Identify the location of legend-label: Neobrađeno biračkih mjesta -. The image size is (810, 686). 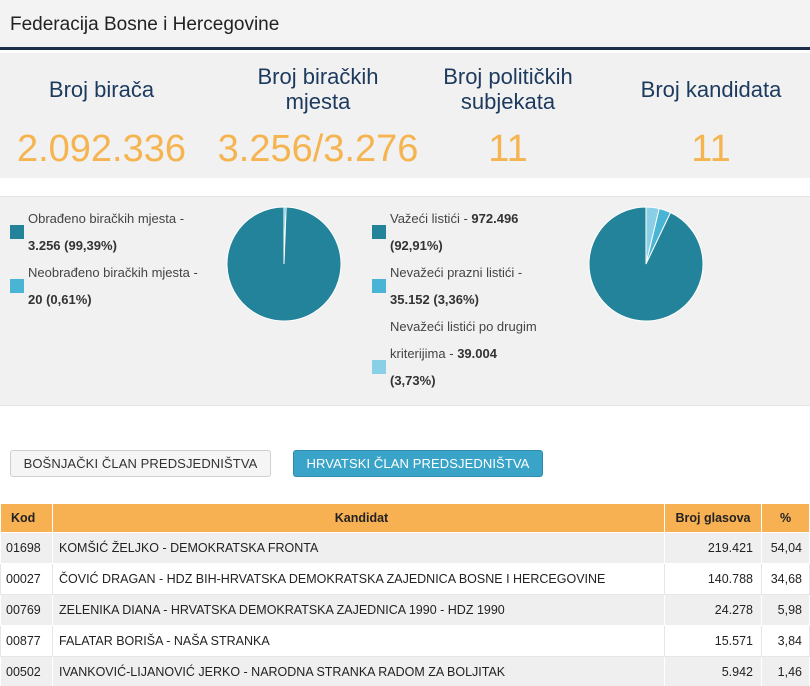
(113, 272).